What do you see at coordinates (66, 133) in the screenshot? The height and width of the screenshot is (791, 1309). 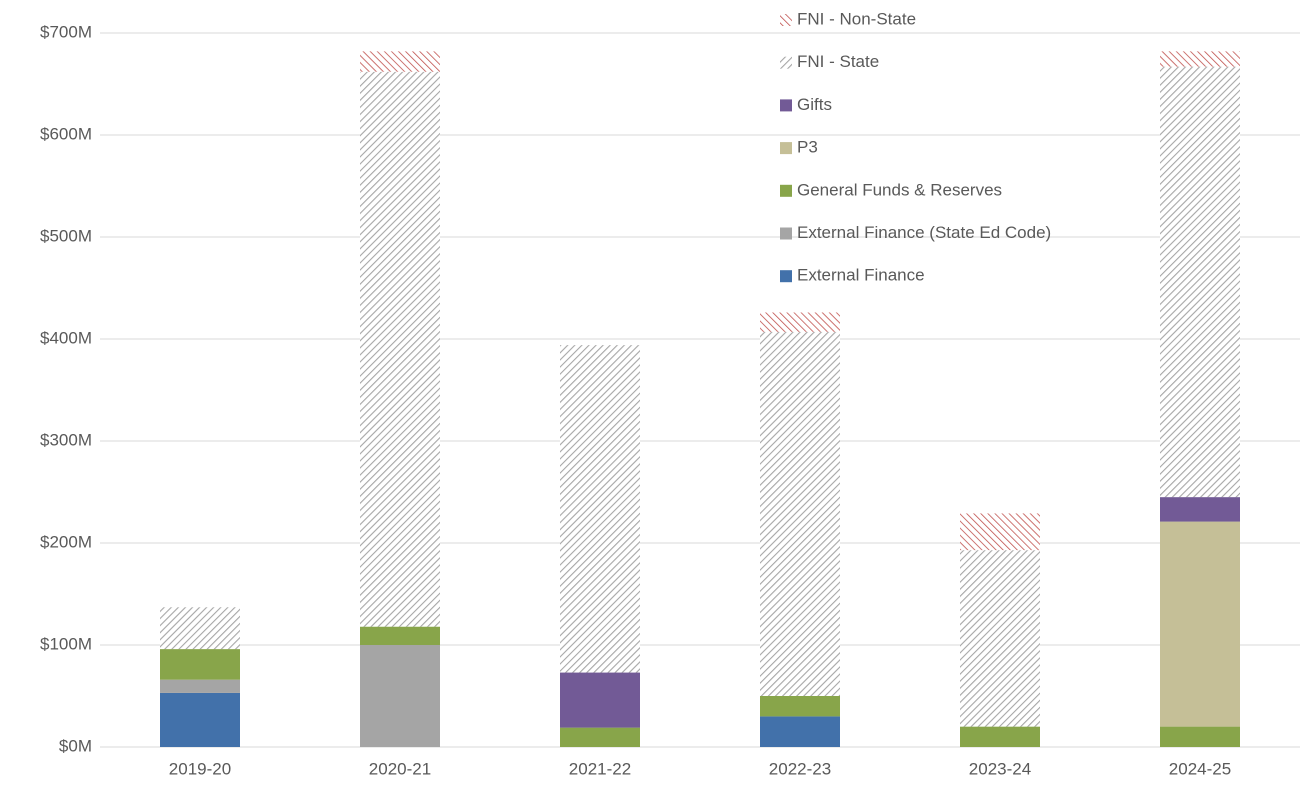 I see `y-tick-label: $600M` at bounding box center [66, 133].